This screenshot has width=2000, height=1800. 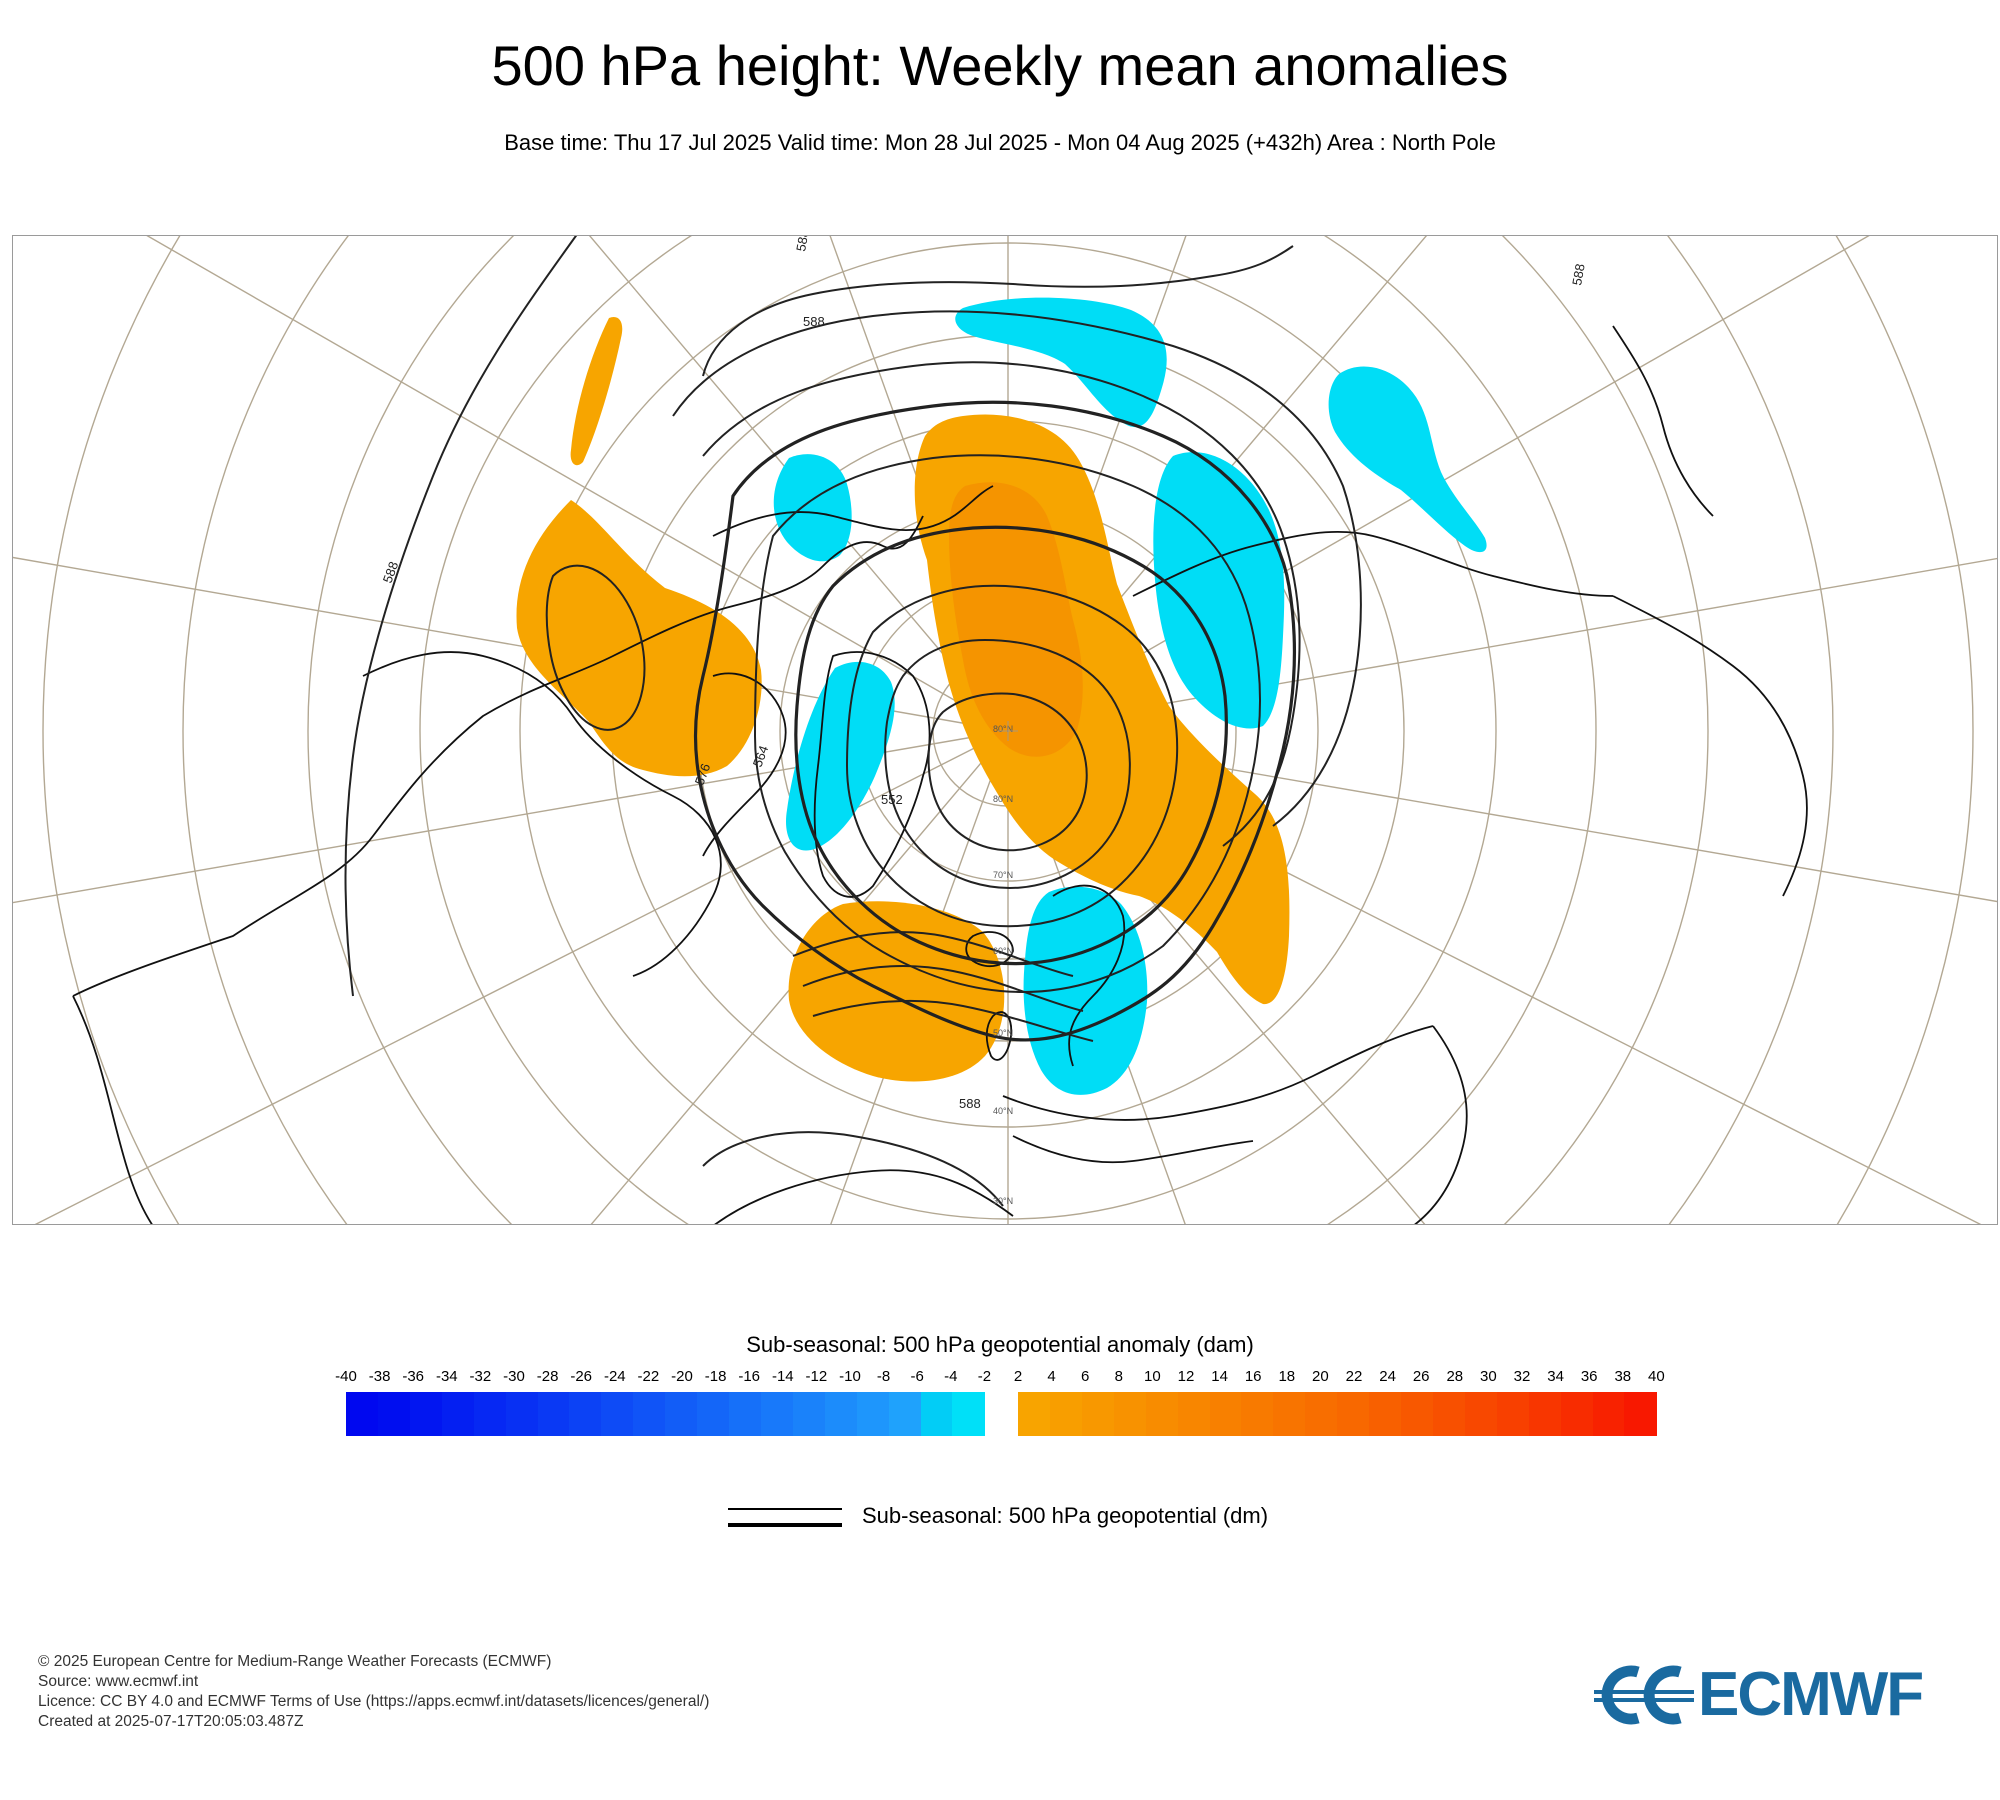 What do you see at coordinates (1003, 1201) in the screenshot?
I see `latitude-label: 30°N` at bounding box center [1003, 1201].